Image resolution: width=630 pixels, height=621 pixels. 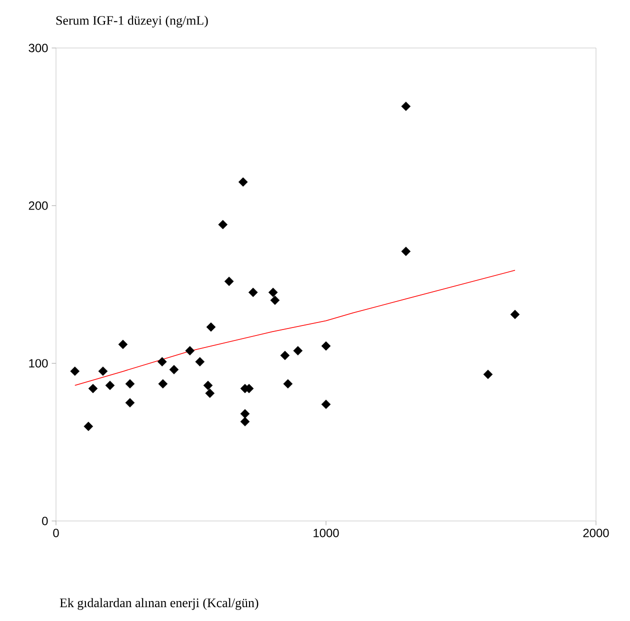 I want to click on x-tick-label: 2000, so click(x=596, y=533).